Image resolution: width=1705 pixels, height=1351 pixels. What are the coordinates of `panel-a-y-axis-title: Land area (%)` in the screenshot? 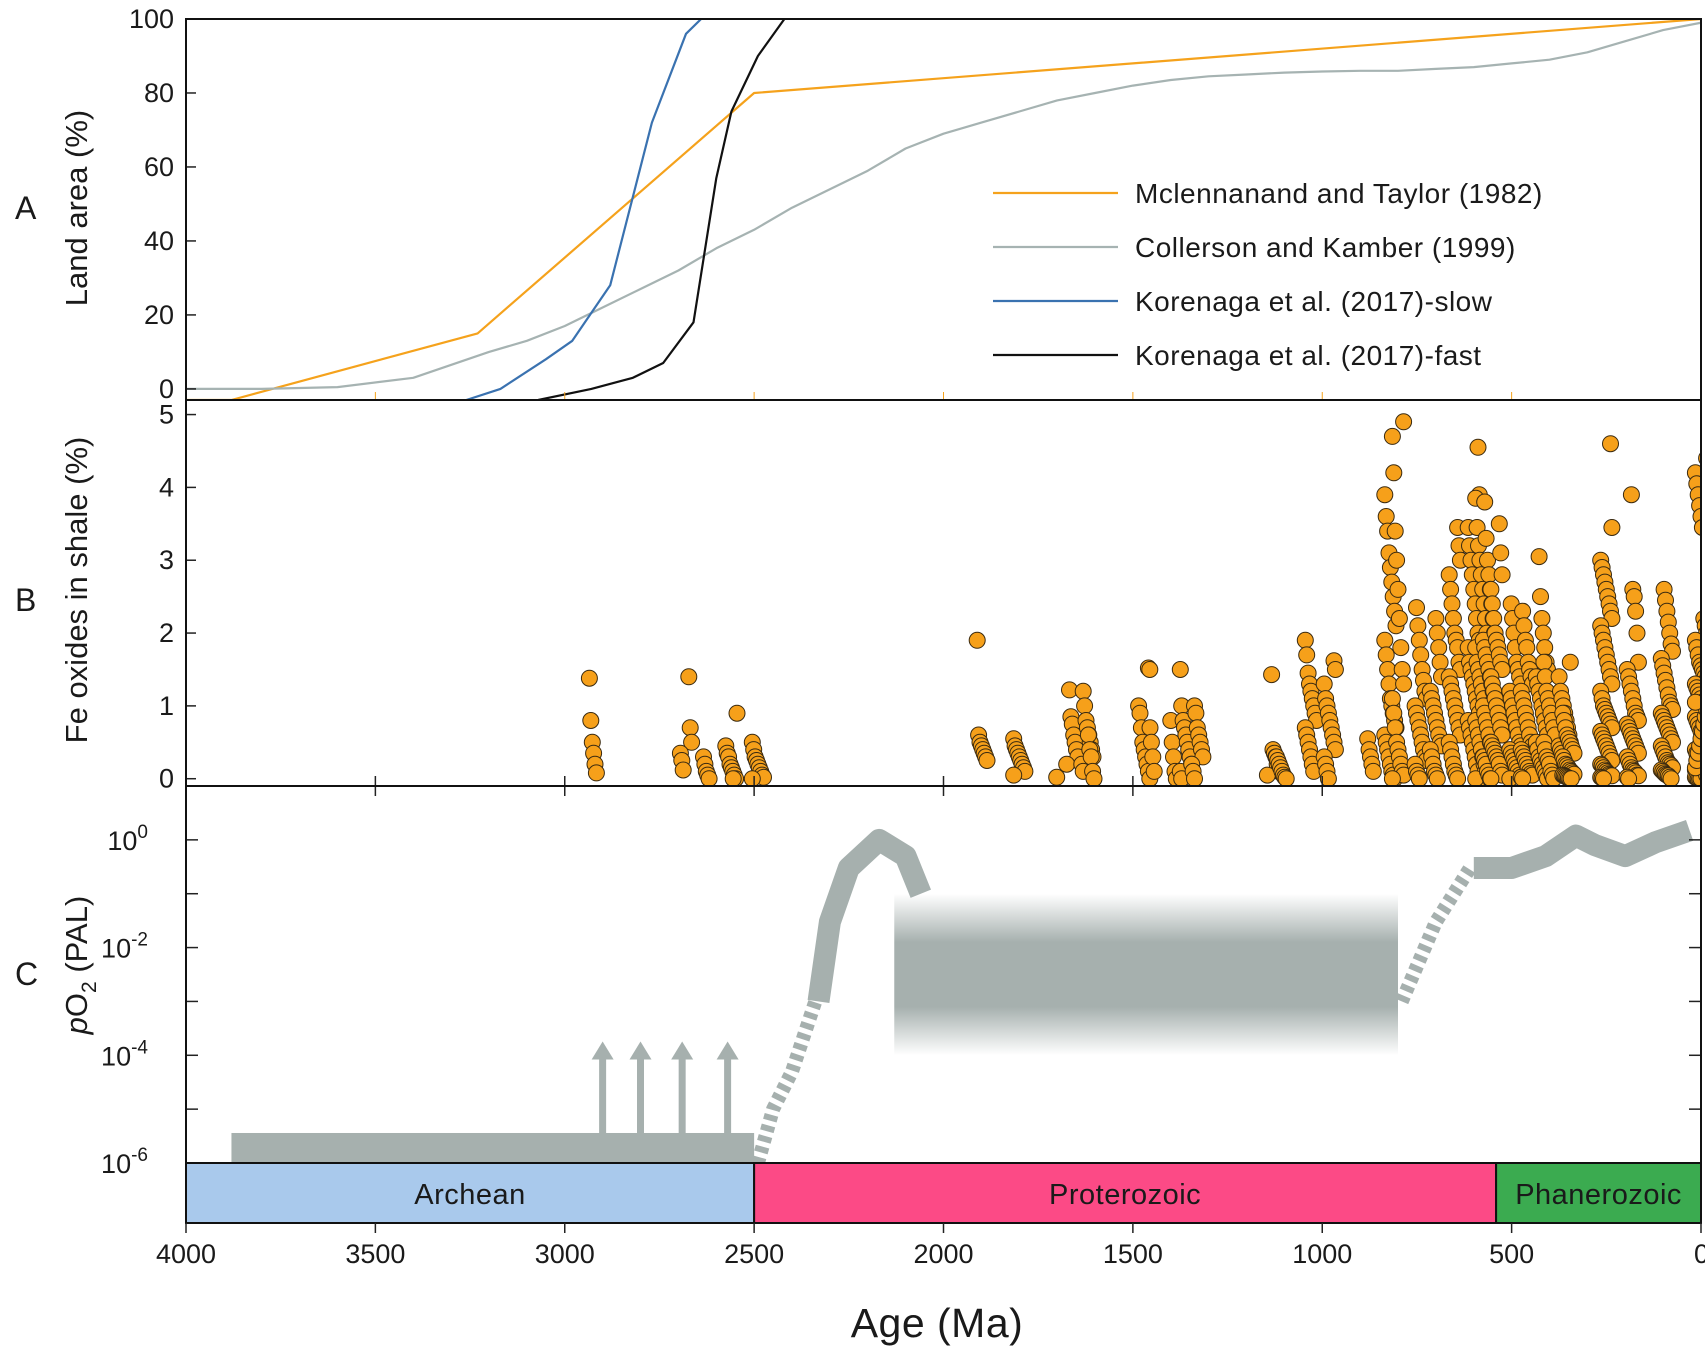 It's located at (76, 208).